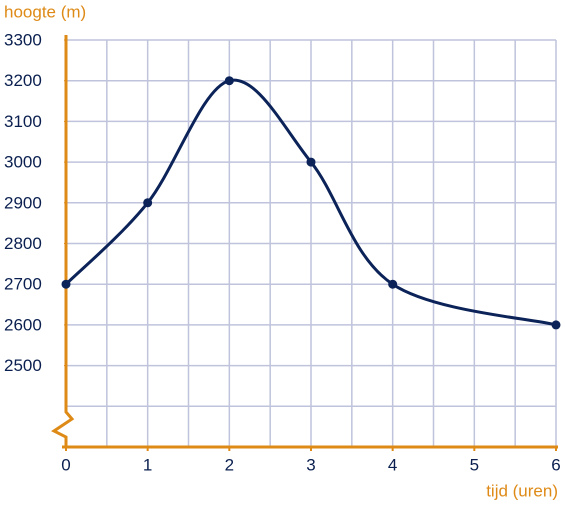  What do you see at coordinates (310, 464) in the screenshot?
I see `x-tick-label: 3` at bounding box center [310, 464].